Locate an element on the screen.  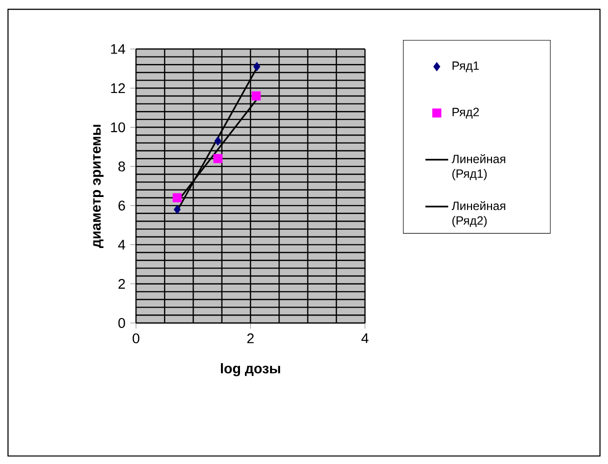
x-tick-label: 0 is located at coordinates (136, 338).